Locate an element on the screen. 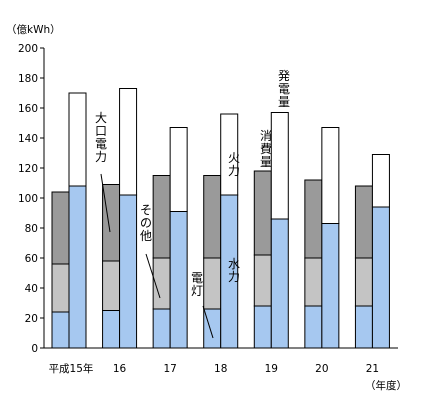 This screenshot has height=413, width=424. label-lighting: 電灯 is located at coordinates (197, 284).